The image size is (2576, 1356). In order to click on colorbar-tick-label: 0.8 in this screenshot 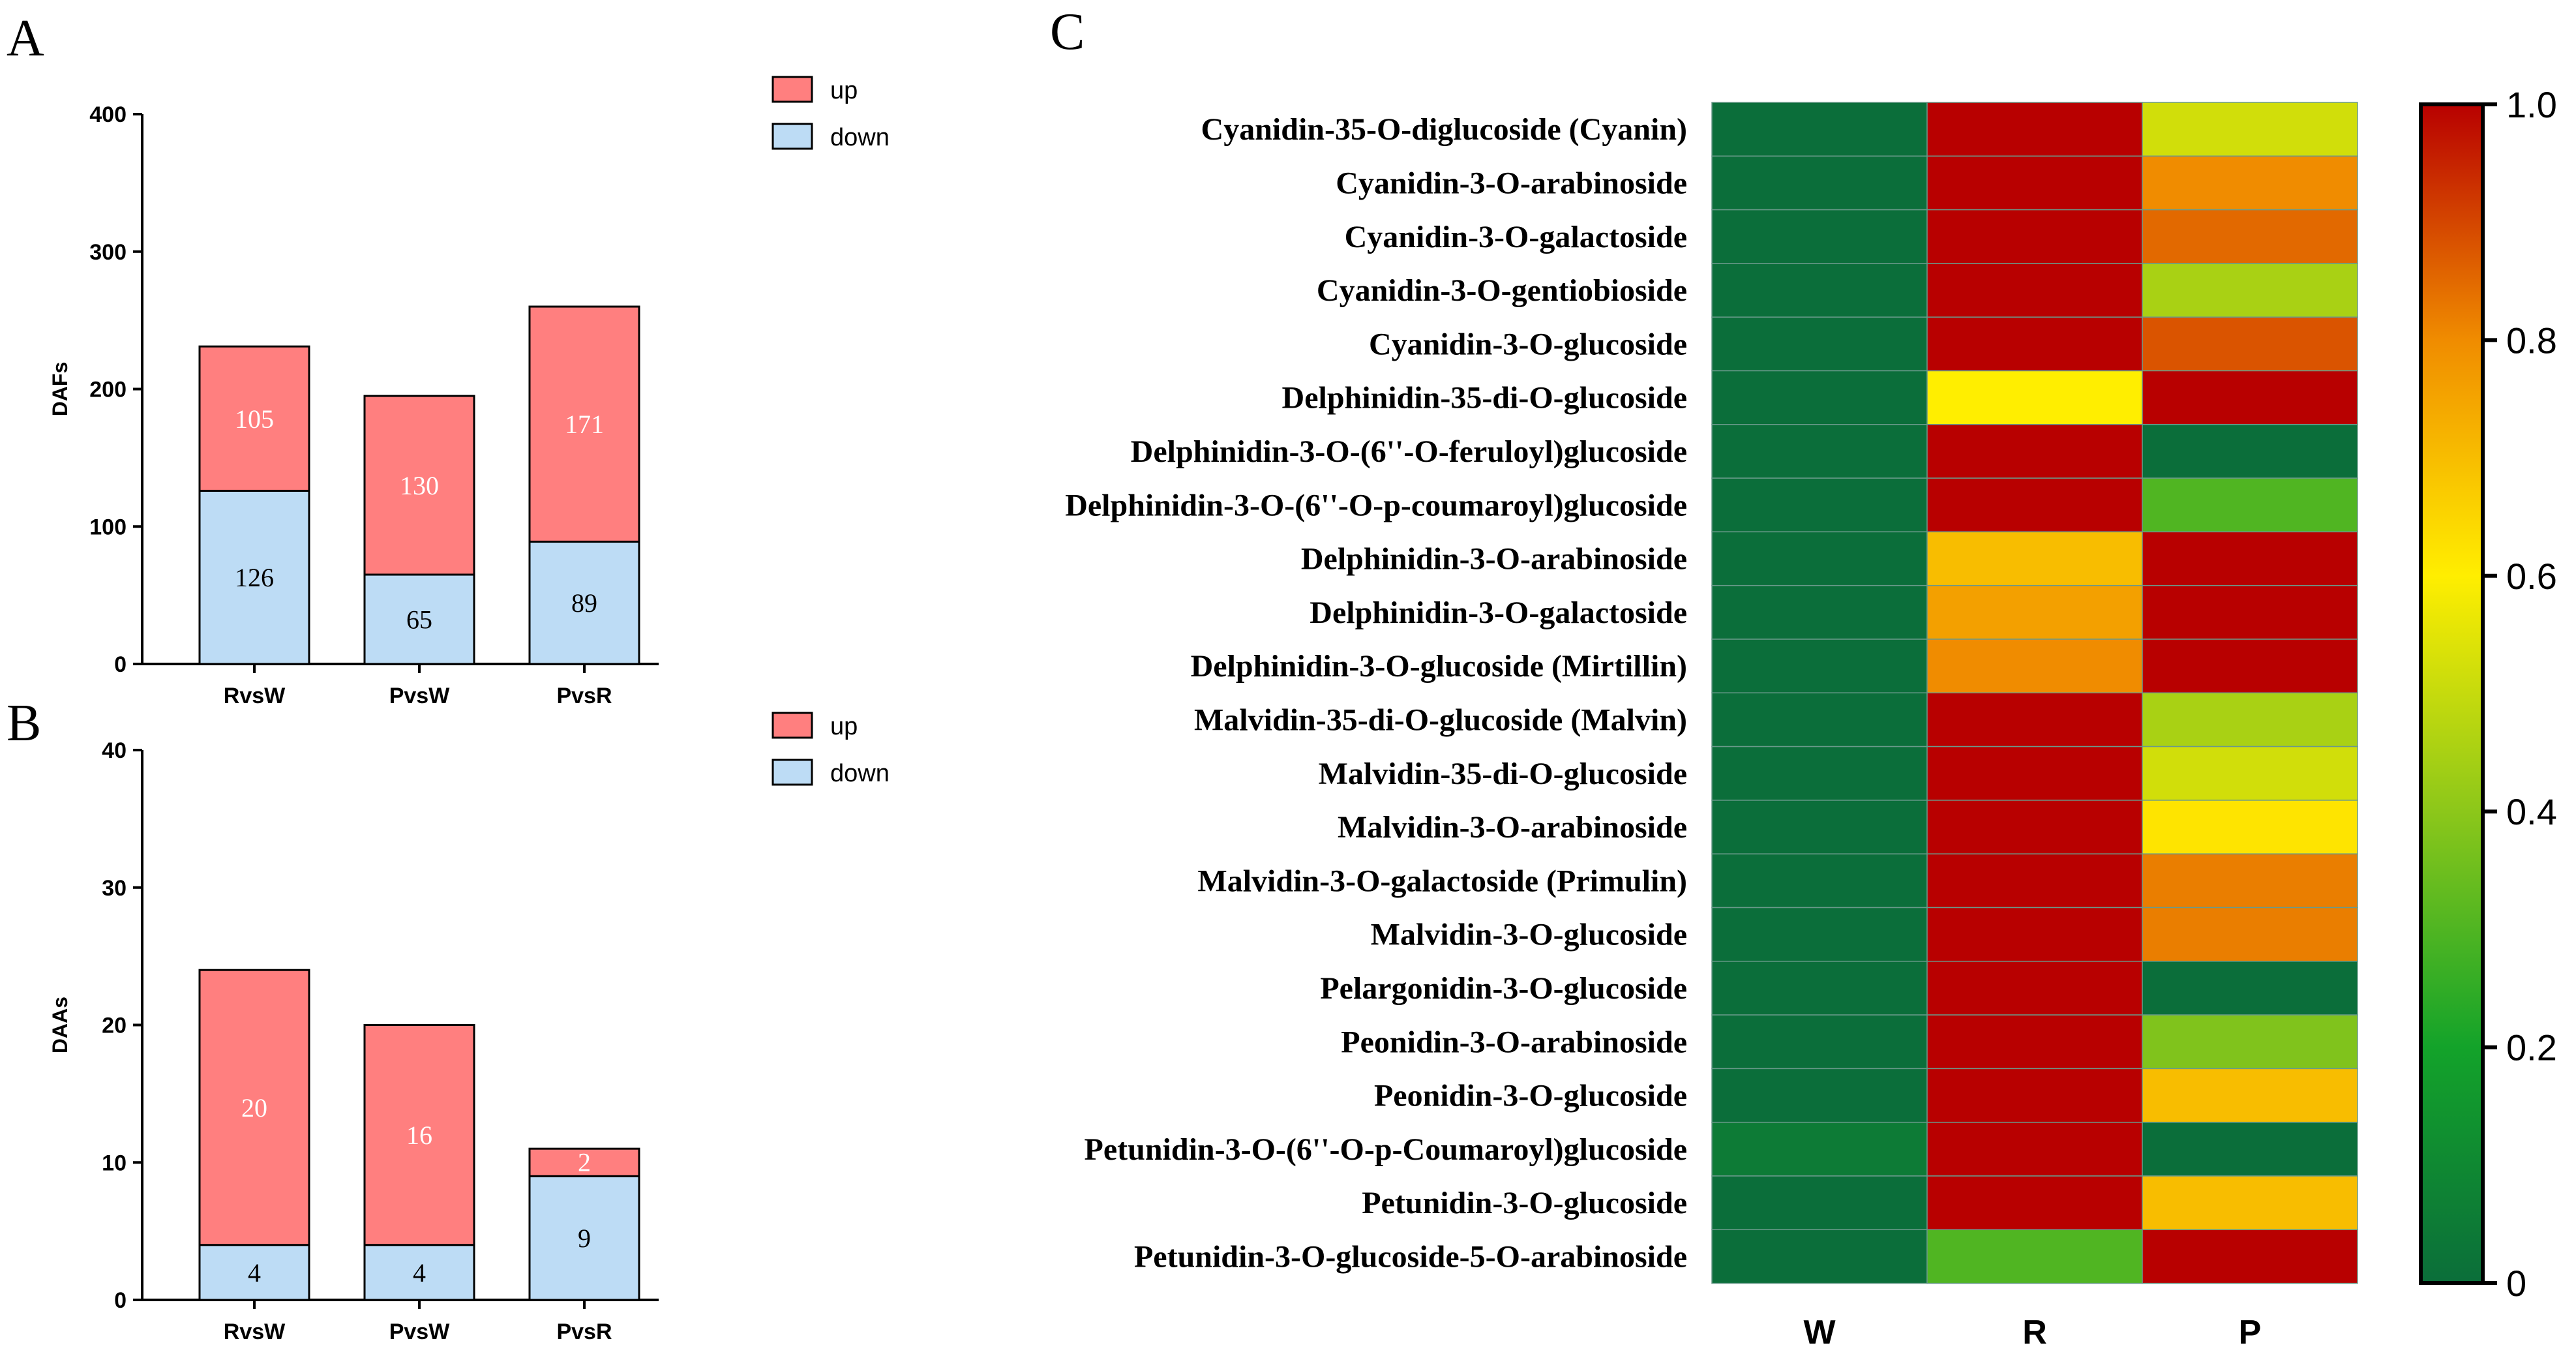, I will do `click(2531, 340)`.